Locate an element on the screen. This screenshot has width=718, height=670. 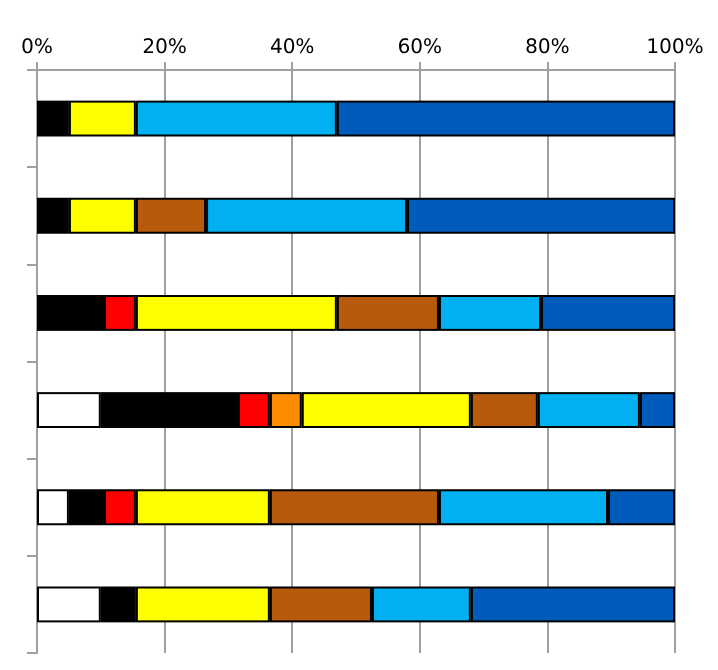
x-tick-label: 0% is located at coordinates (37, 46).